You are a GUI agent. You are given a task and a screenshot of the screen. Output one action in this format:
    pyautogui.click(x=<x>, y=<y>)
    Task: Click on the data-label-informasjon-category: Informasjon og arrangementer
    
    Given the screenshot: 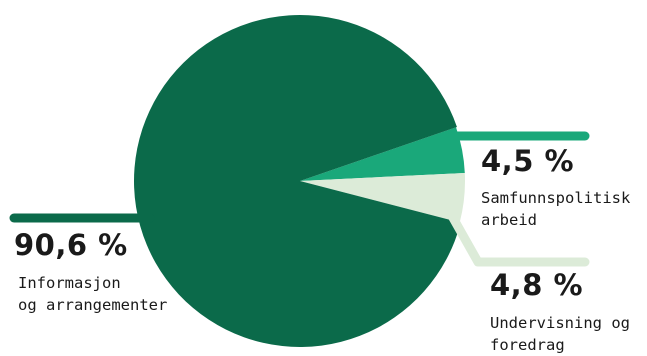 What is the action you would take?
    pyautogui.click(x=92, y=294)
    